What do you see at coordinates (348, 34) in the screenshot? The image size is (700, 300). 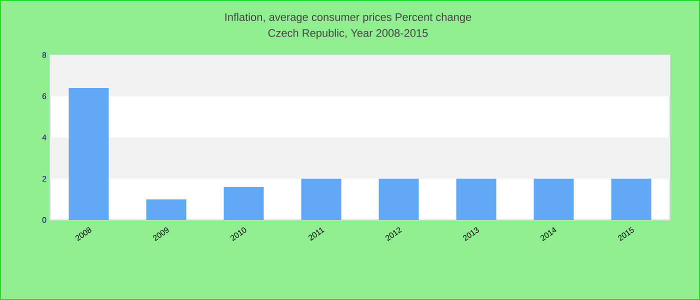 I see `chart-subtitle: Czech Republic, Year 2008-2015` at bounding box center [348, 34].